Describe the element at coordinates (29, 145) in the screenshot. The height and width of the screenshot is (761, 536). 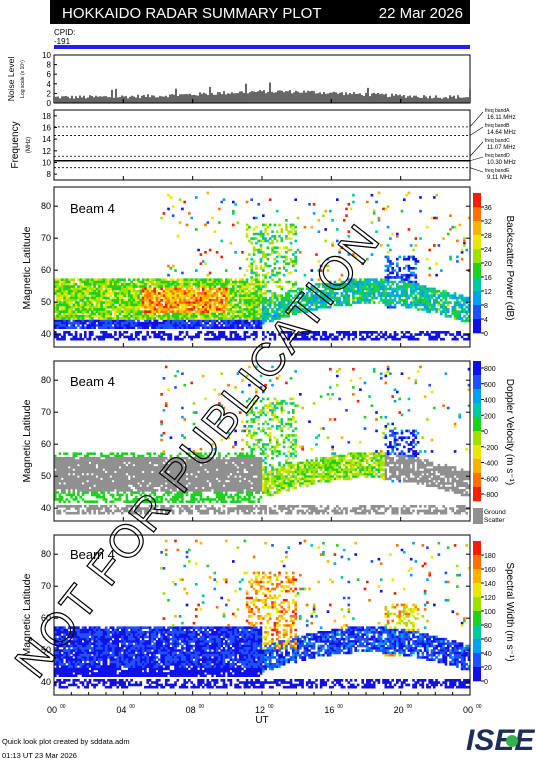
I see `freq-ylabel-sub: (MHz)` at that location.